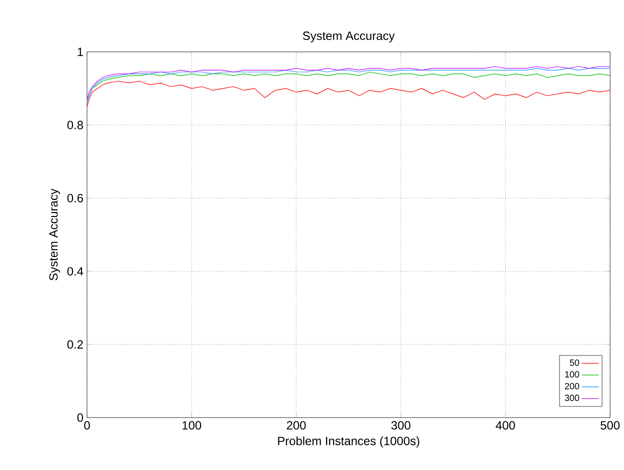  What do you see at coordinates (54, 234) in the screenshot?
I see `y-axis-title: System Accuracy` at bounding box center [54, 234].